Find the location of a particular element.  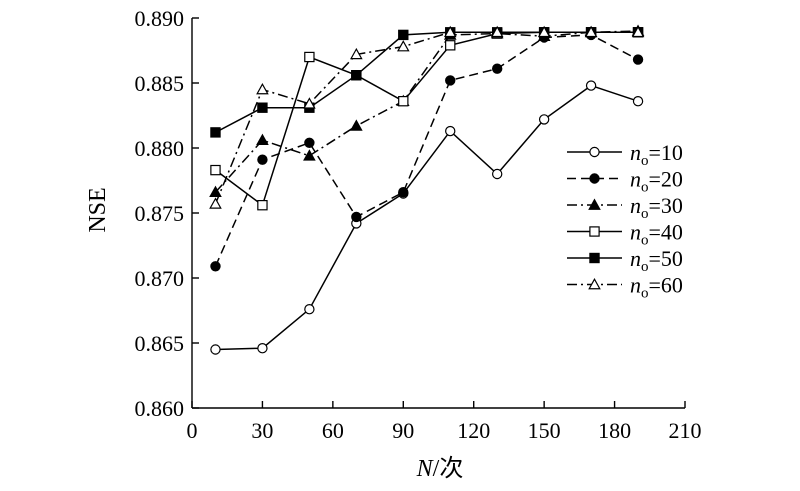

legend-label: no=10 is located at coordinates (656, 154).